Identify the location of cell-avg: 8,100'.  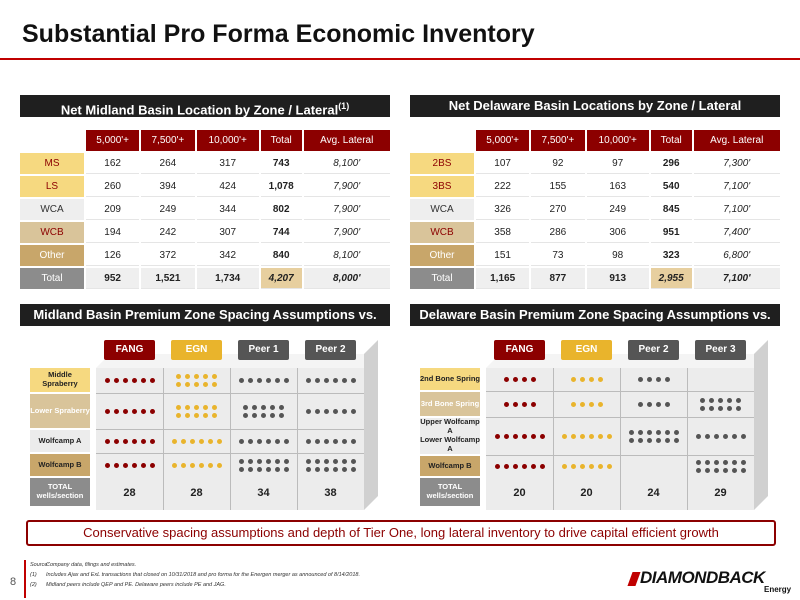
(346, 255).